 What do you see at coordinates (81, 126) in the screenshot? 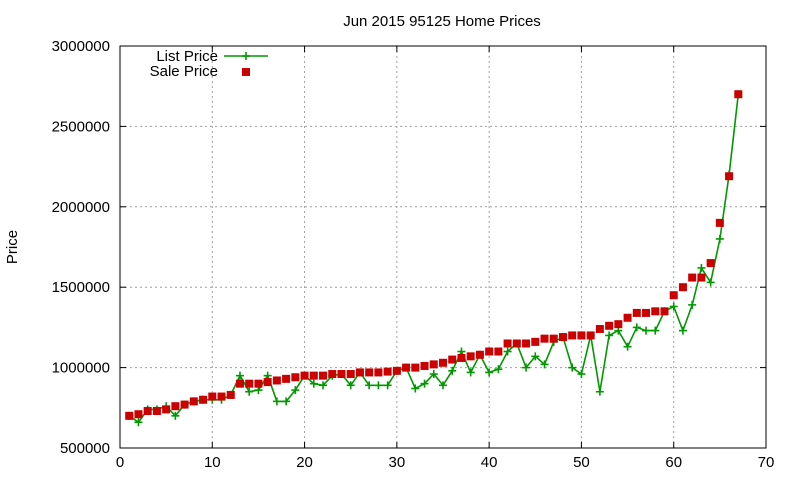
I see `y-tick-label: 2500000` at bounding box center [81, 126].